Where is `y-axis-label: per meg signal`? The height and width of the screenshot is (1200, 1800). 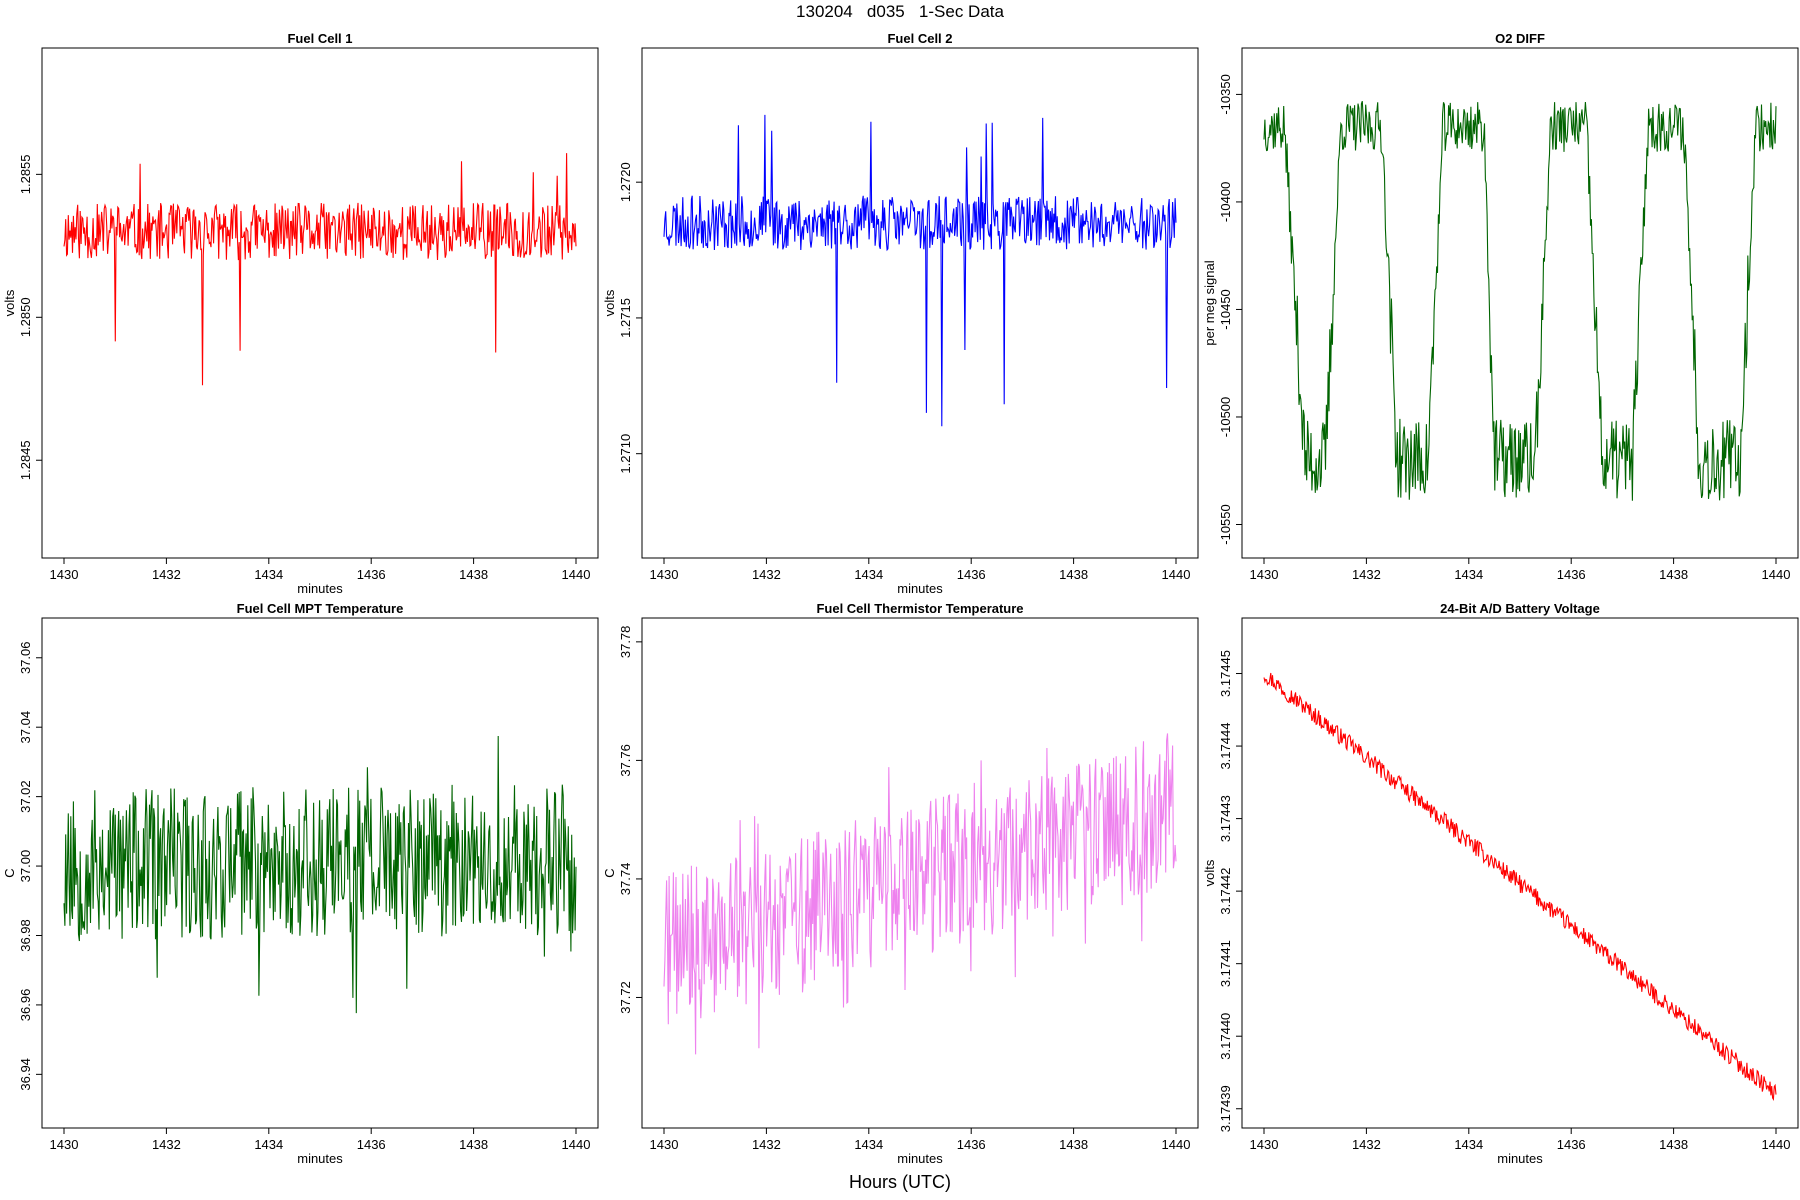 y-axis-label: per meg signal is located at coordinates (1209, 302).